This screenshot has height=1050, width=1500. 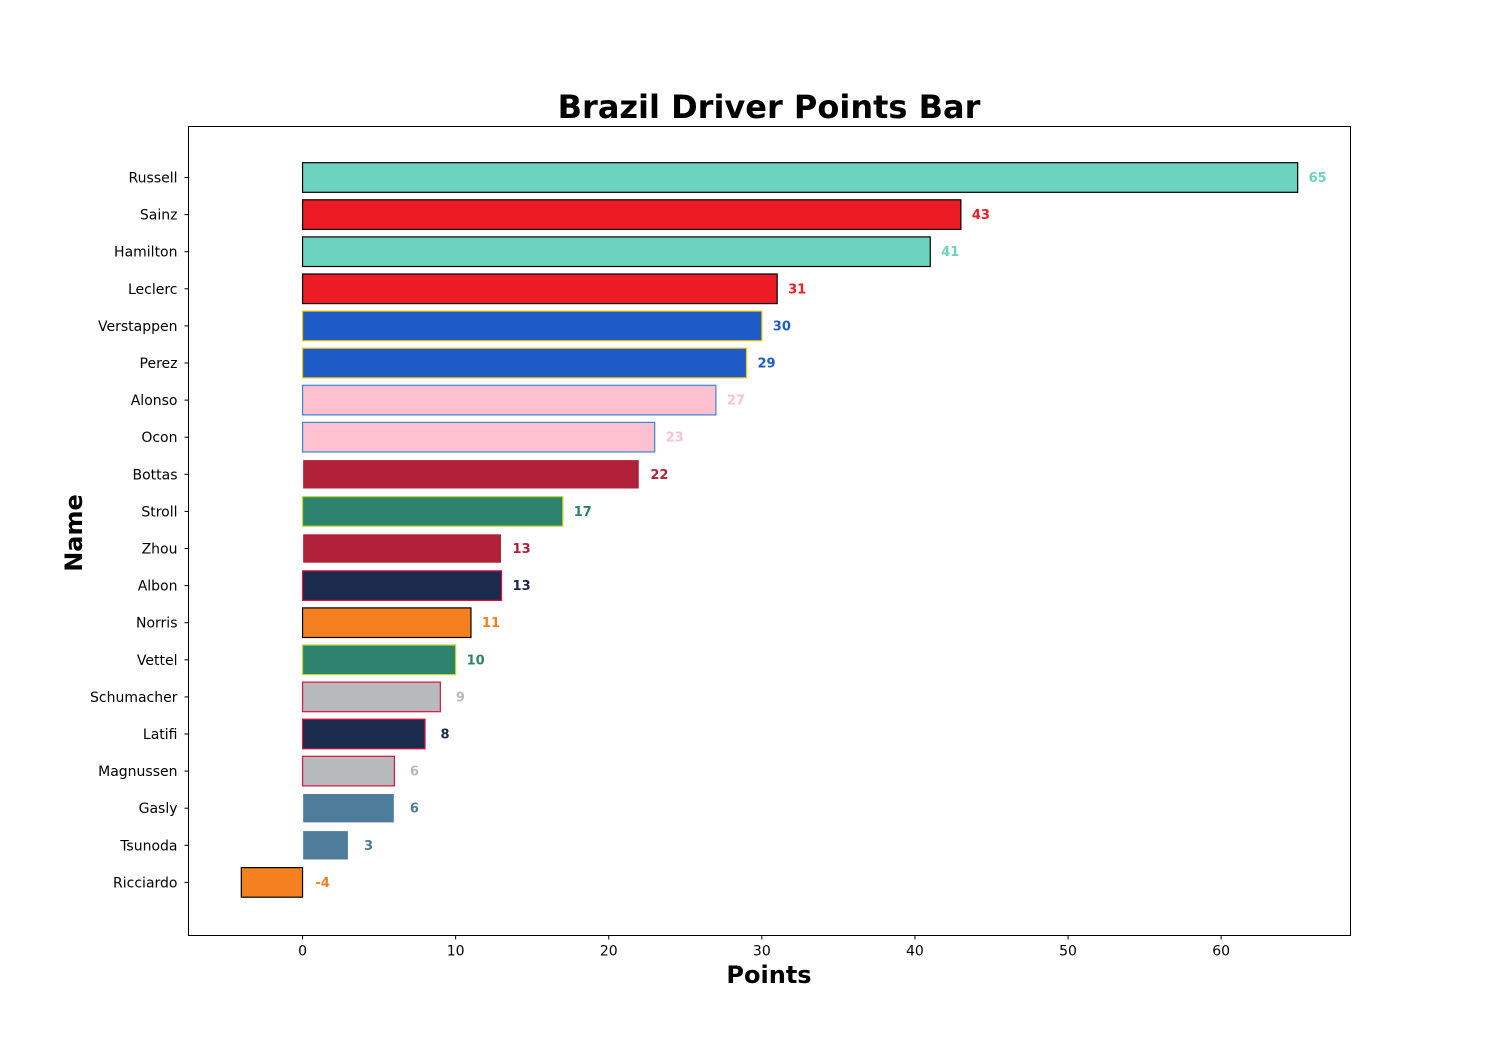 I want to click on y-tick-label: Albon, so click(x=158, y=587).